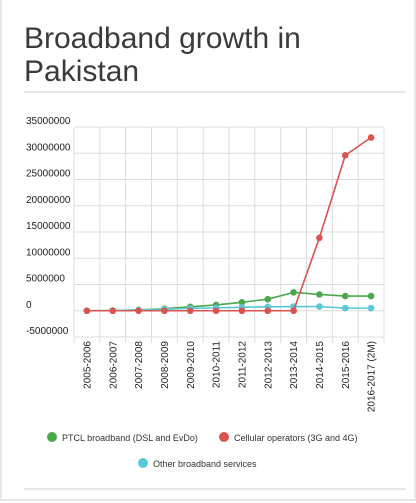  What do you see at coordinates (268, 365) in the screenshot?
I see `x-tick-label: 2012-2013` at bounding box center [268, 365].